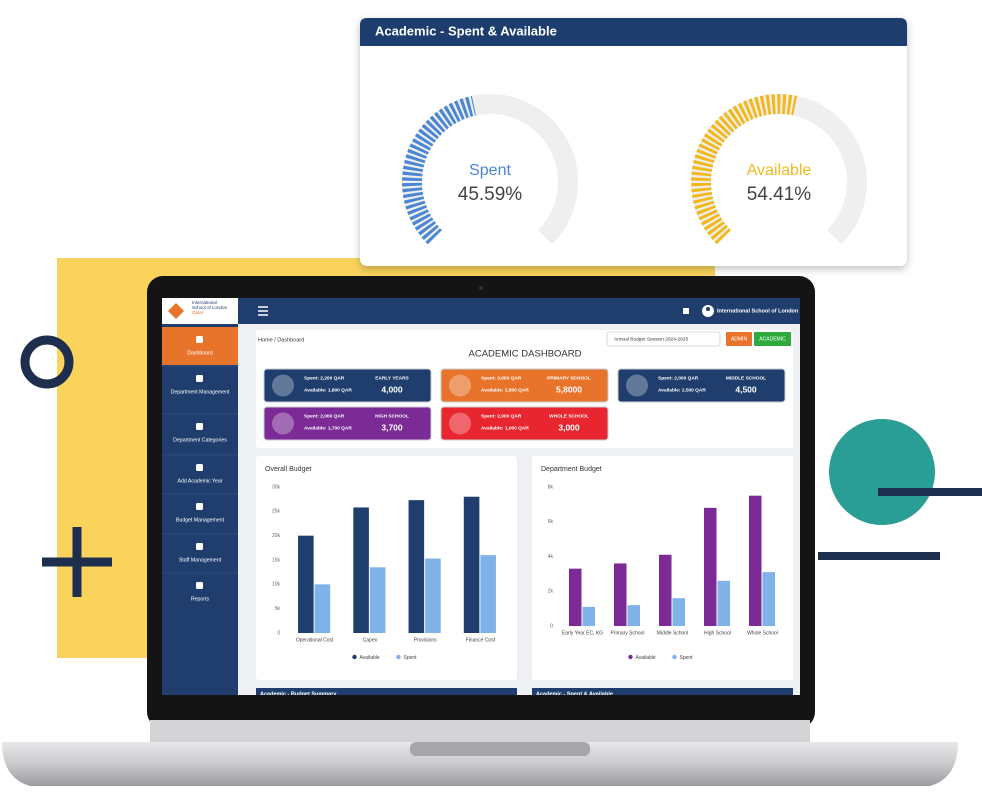 The height and width of the screenshot is (800, 982). Describe the element at coordinates (392, 416) in the screenshot. I see `card-name: HIGH SCHOOL` at that location.